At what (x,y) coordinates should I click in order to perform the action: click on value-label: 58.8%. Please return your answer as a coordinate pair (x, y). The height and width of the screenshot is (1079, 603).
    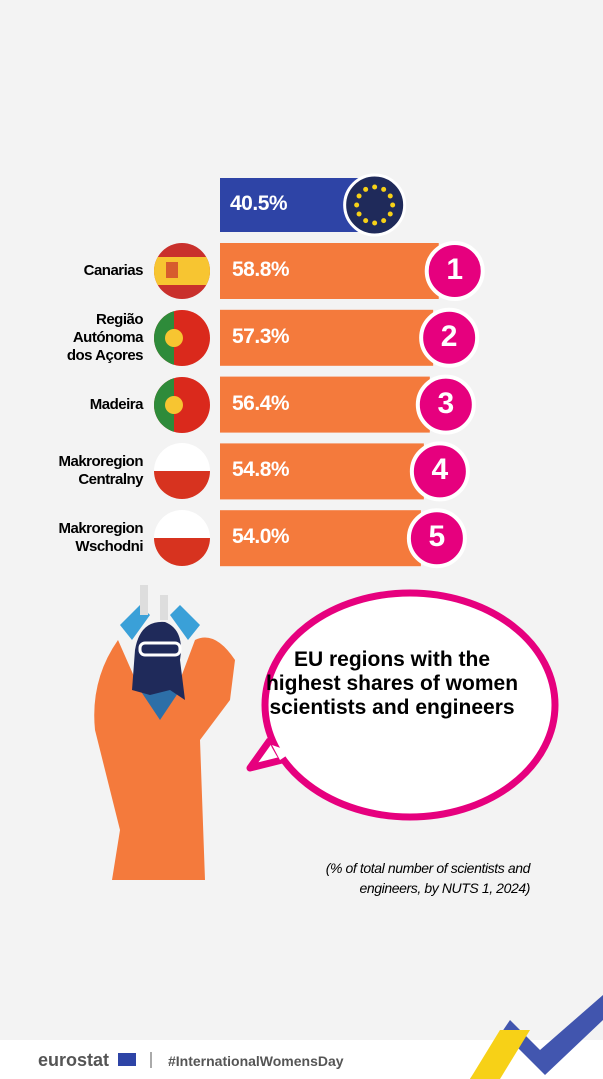
    Looking at the image, I should click on (261, 269).